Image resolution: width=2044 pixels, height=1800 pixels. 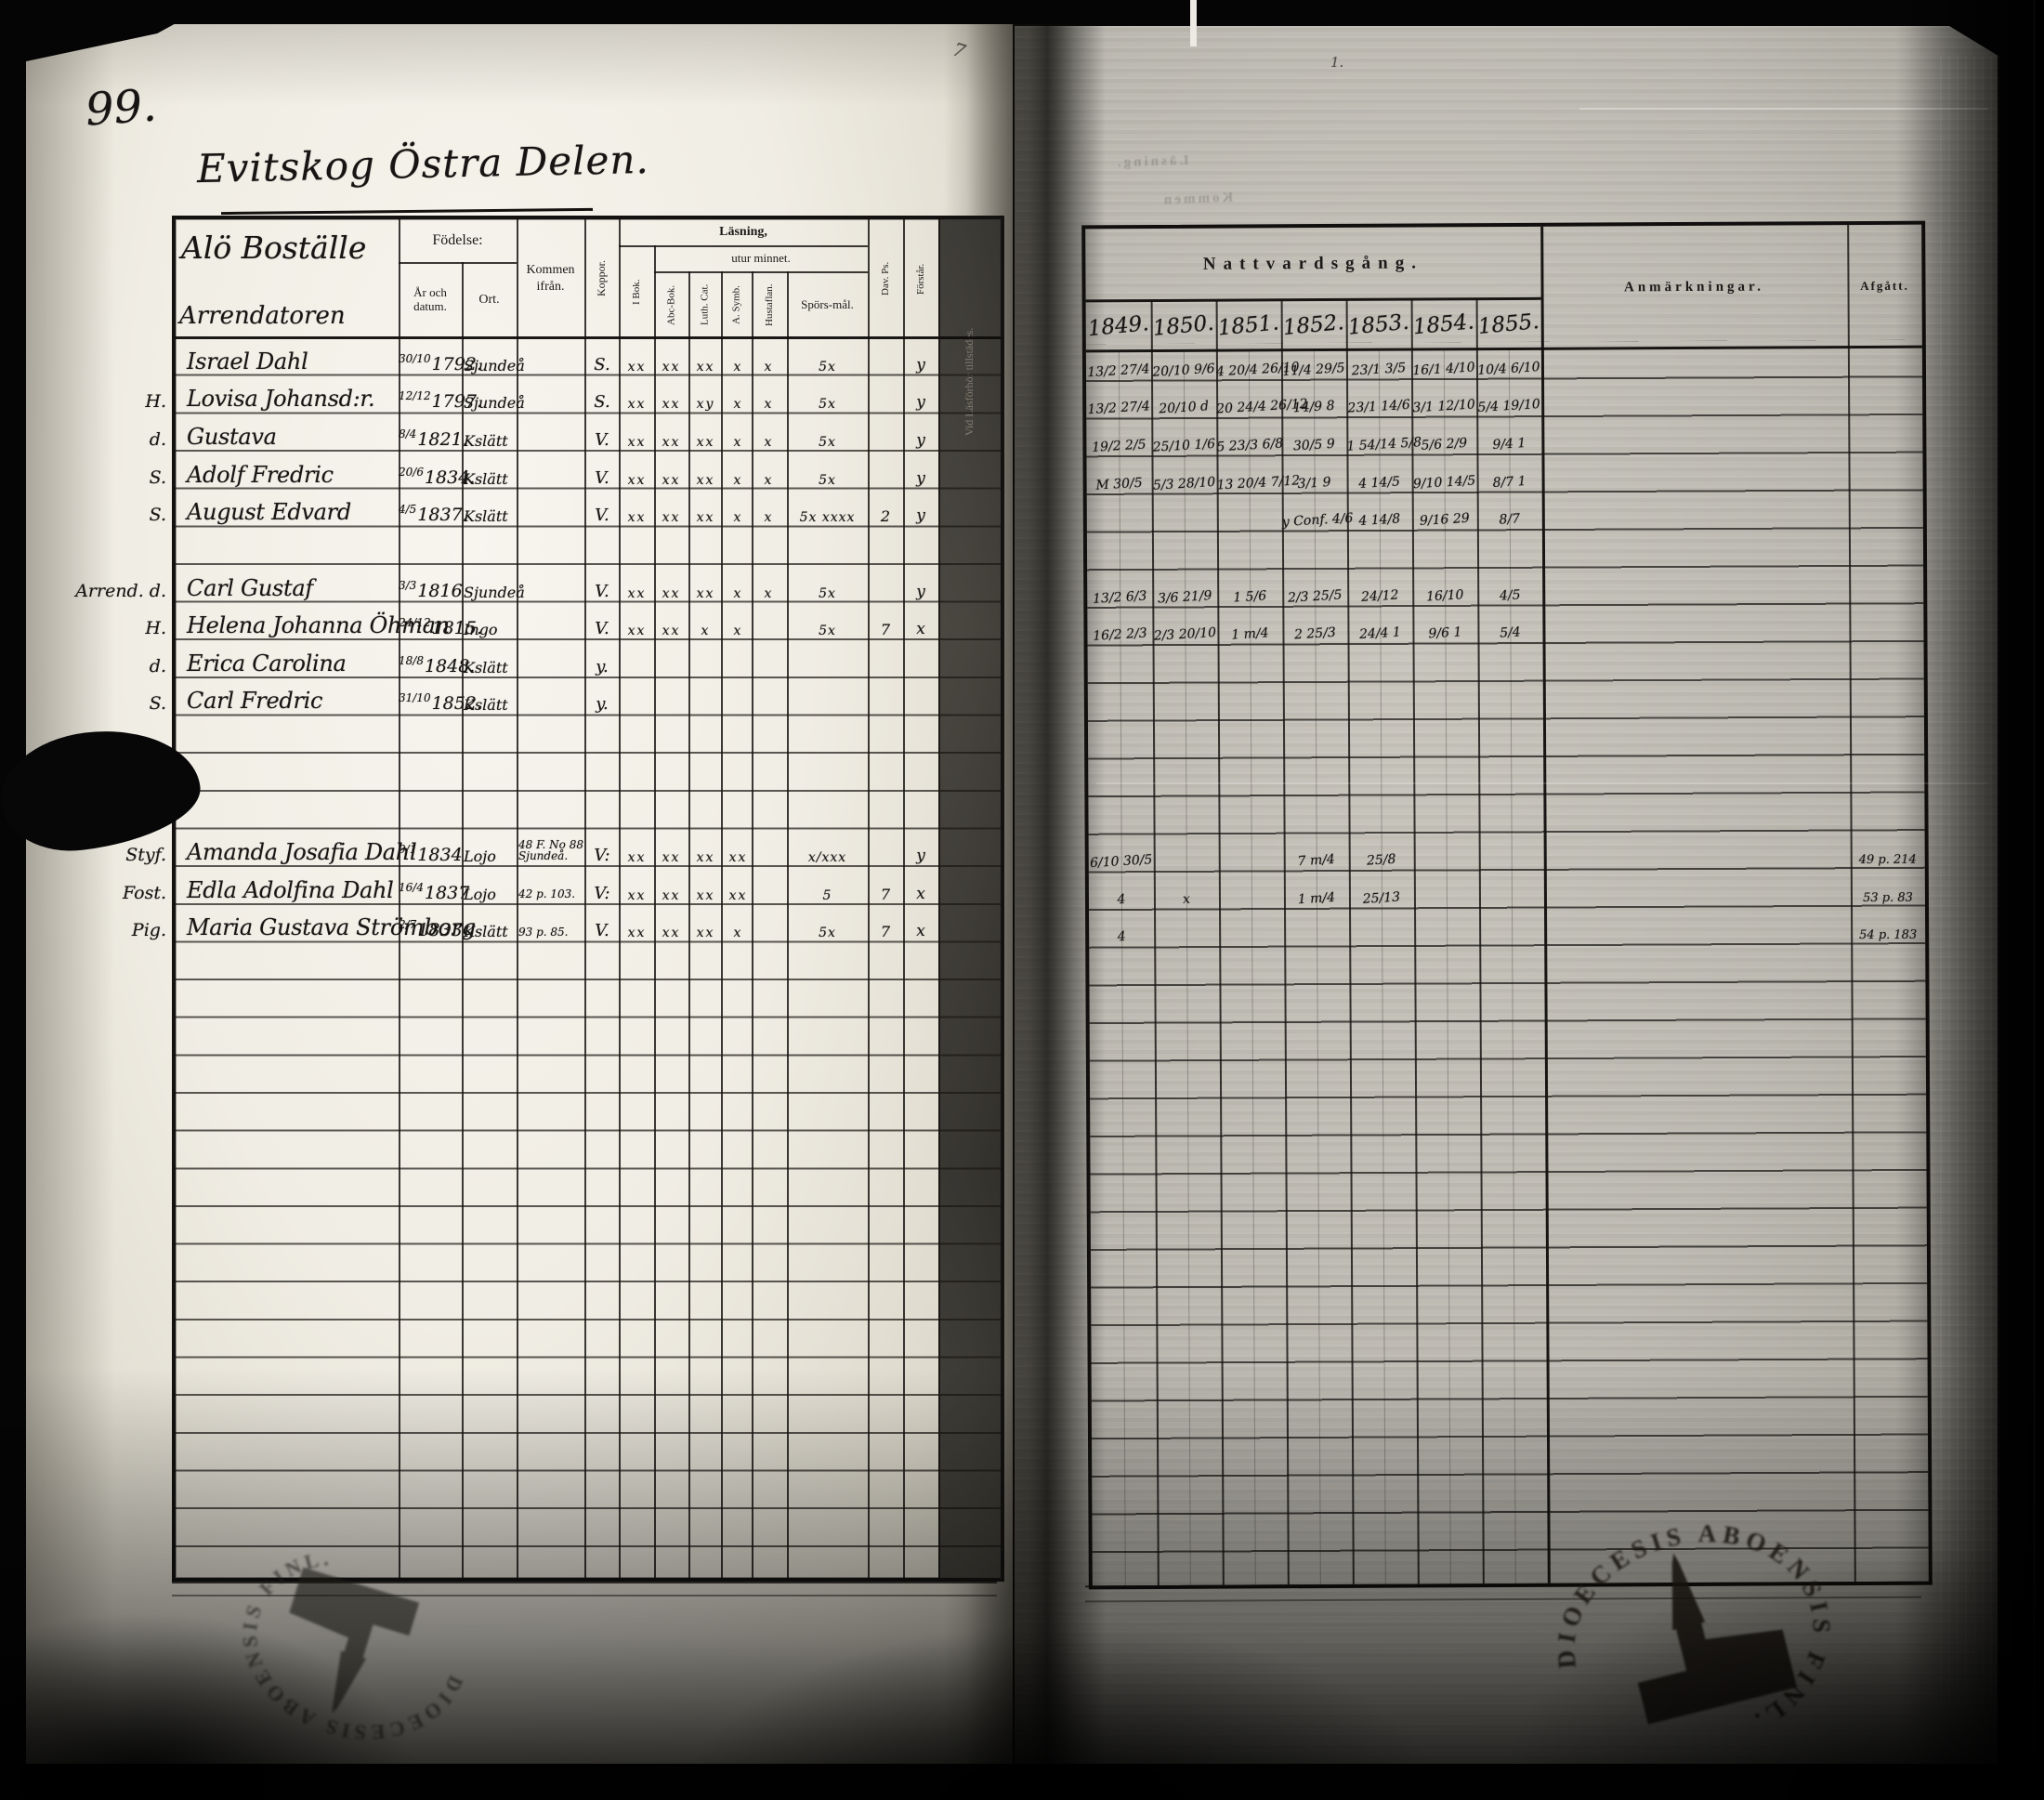 I want to click on communion-dates: 4, so click(x=1121, y=899).